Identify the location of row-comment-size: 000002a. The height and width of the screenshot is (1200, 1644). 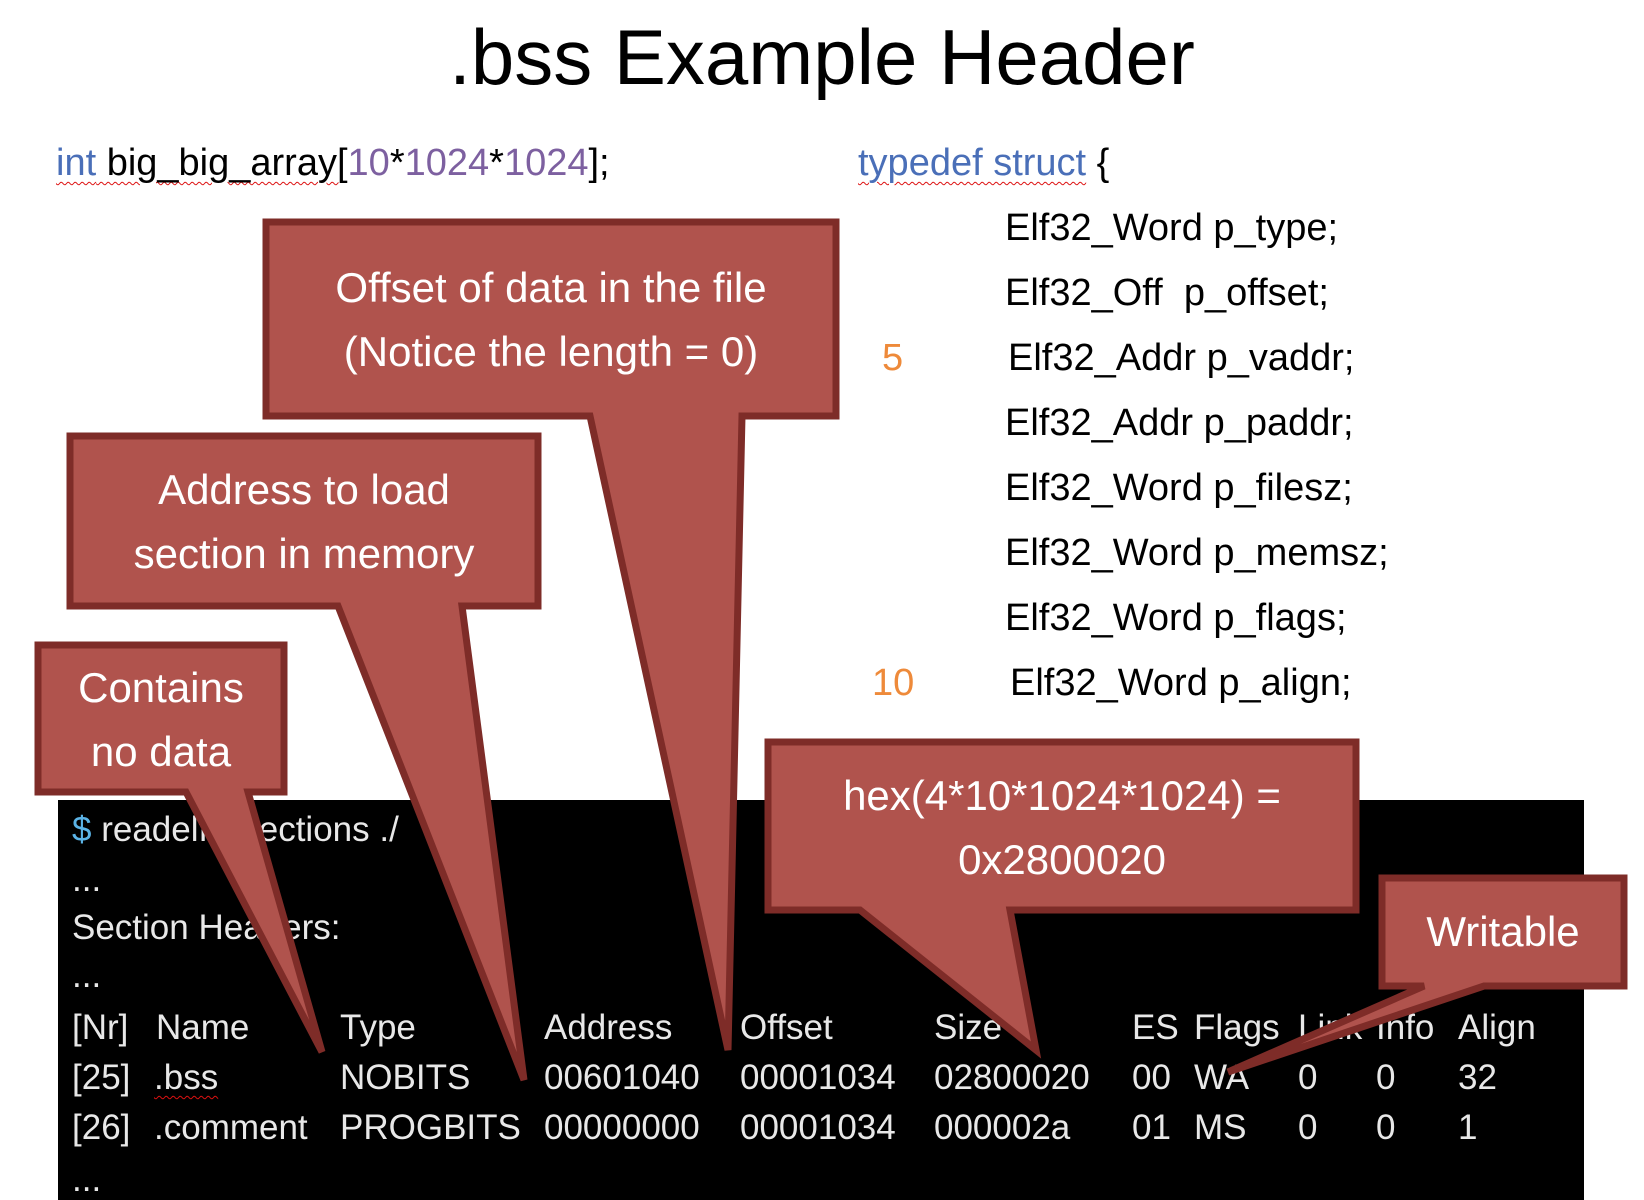
(1002, 1127).